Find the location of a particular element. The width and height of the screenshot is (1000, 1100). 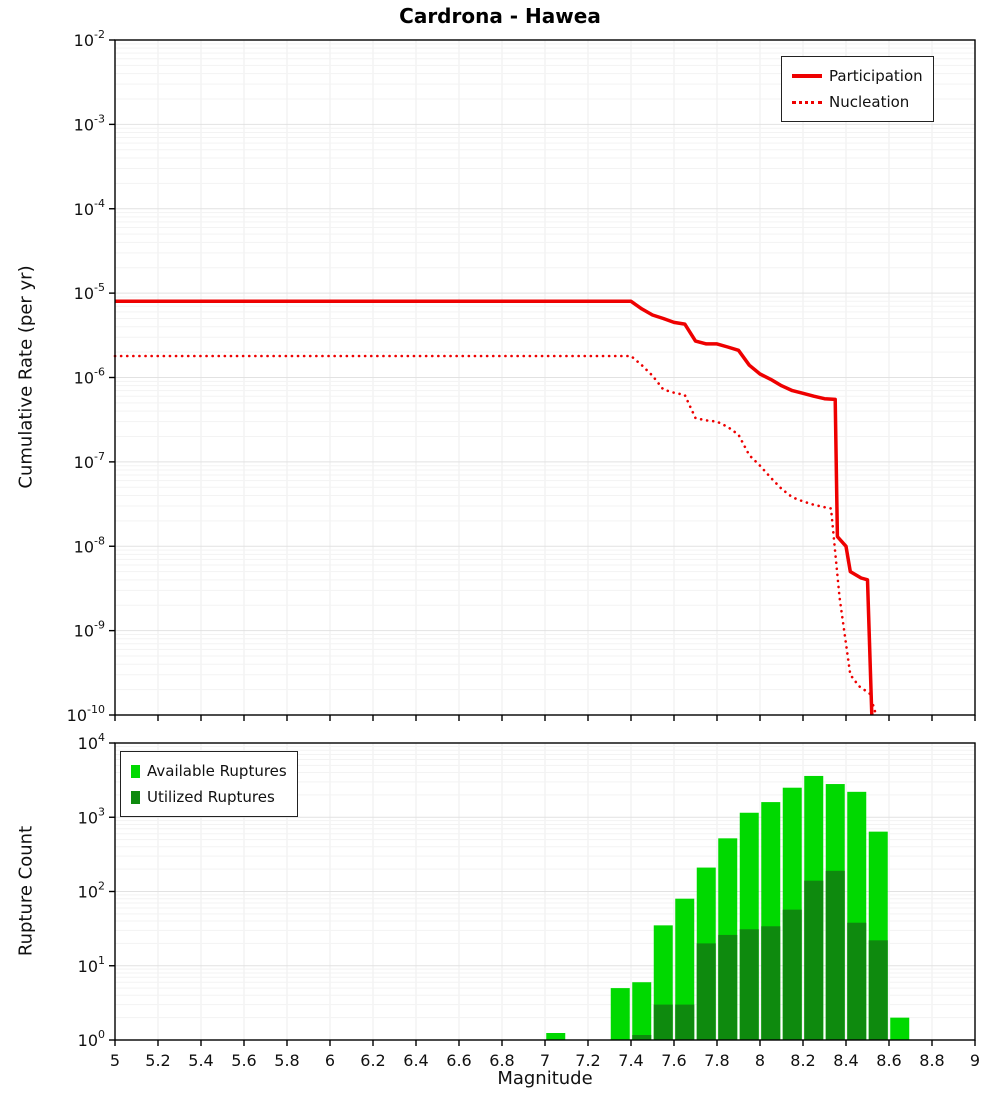

svg-text: 8.6 is located at coordinates (888, 1060).